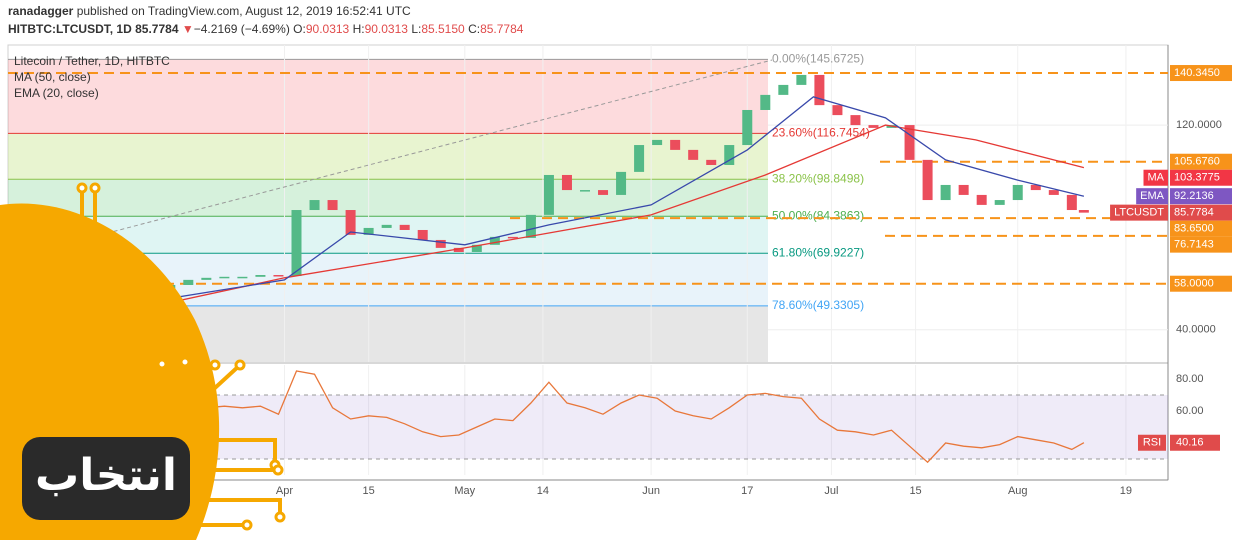  What do you see at coordinates (299, 29) in the screenshot?
I see `ohlc-label: O:` at bounding box center [299, 29].